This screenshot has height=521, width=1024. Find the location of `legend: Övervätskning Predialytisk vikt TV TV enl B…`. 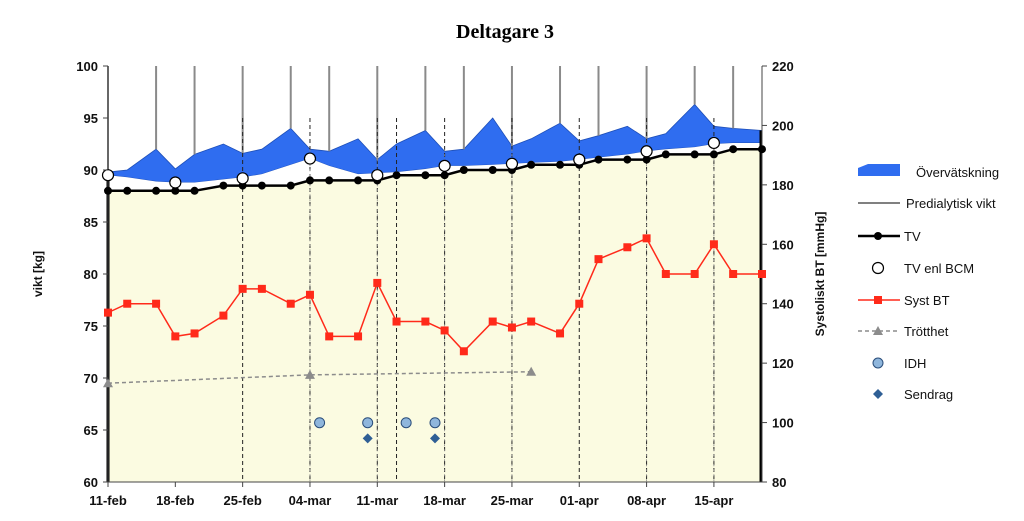

legend: Övervätskning Predialytisk vikt TV TV enl B… is located at coordinates (928, 283).